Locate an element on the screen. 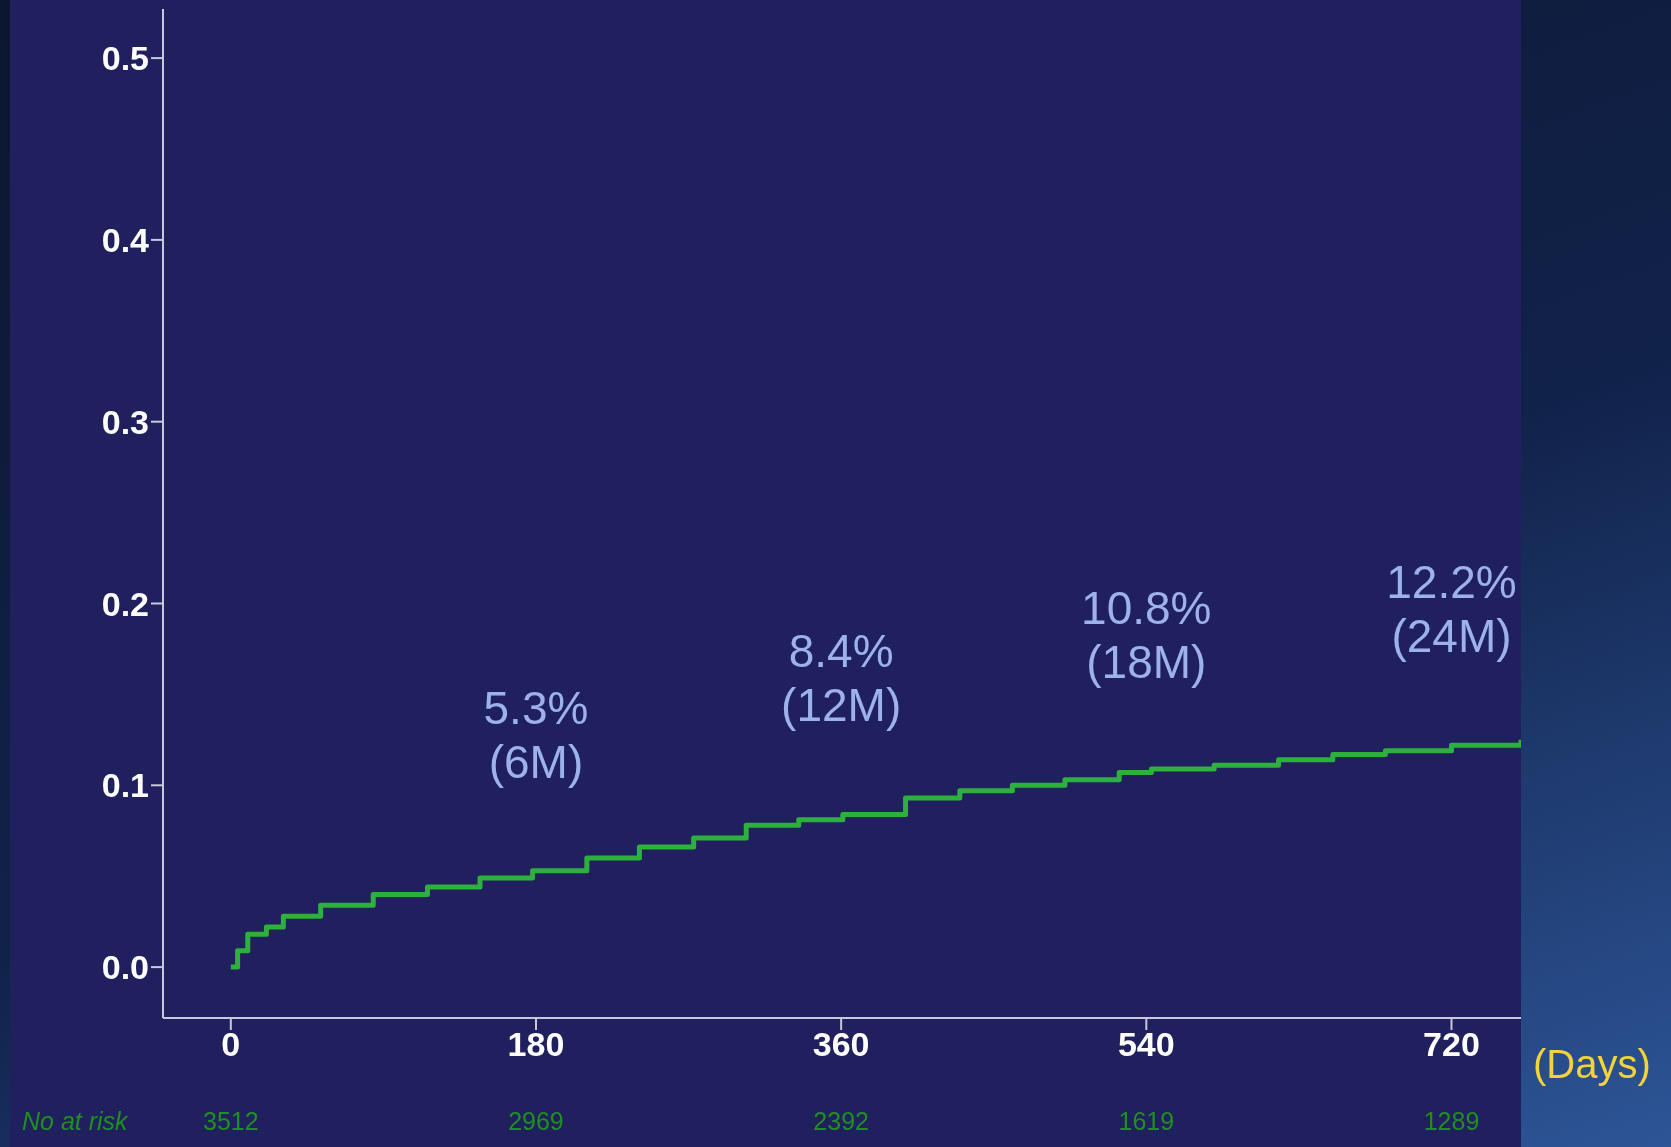 The width and height of the screenshot is (1671, 1147). x-tick-label: 360 is located at coordinates (841, 1044).